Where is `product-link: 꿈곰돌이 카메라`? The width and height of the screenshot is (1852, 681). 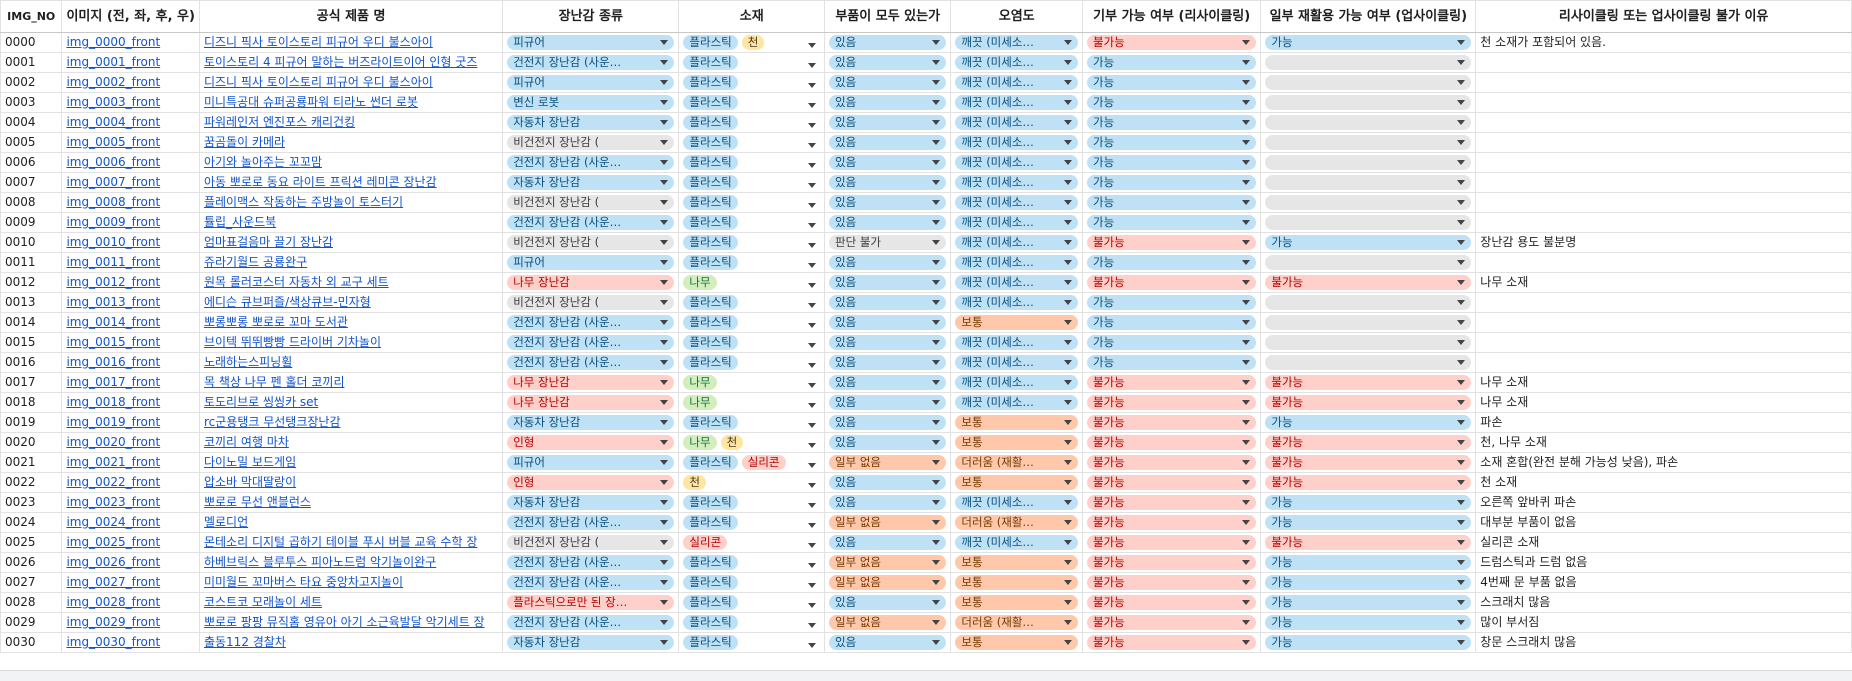 product-link: 꿈곰돌이 카메라 is located at coordinates (244, 142).